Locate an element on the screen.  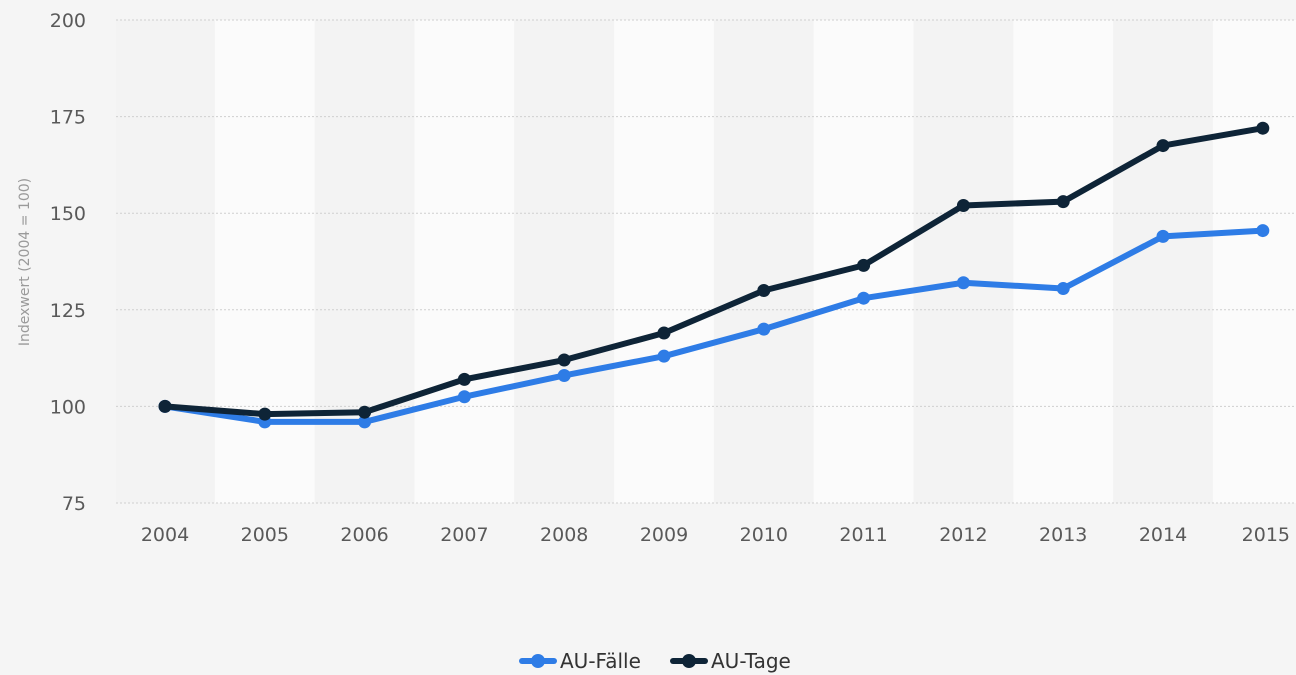
column-band-2009 is located at coordinates (664, 261).